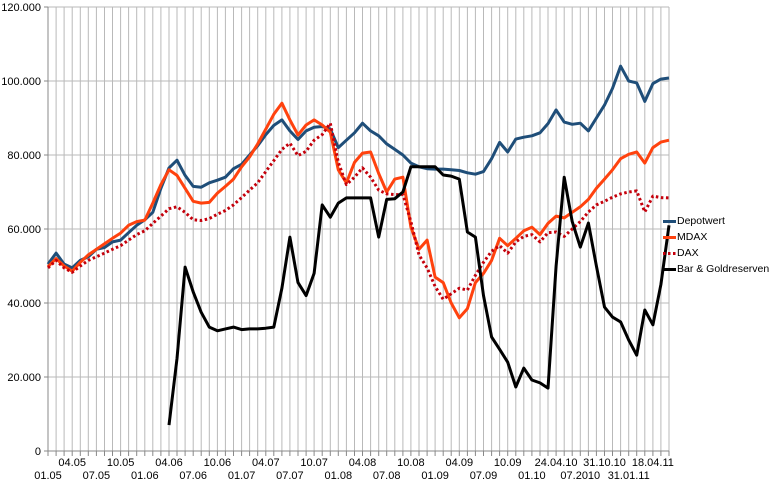 The image size is (770, 490). I want to click on x-axis-label: 10.05, so click(121, 463).